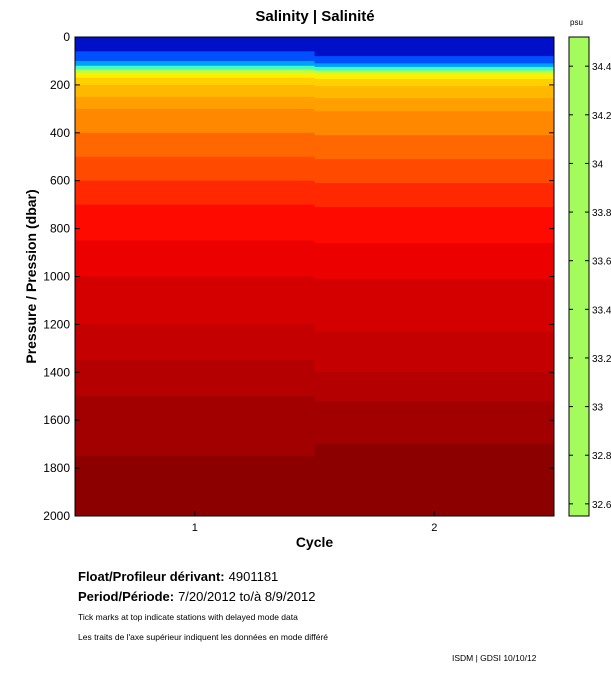 This screenshot has height=675, width=611. I want to click on colorbar-tick-label: 33.8, so click(601, 213).